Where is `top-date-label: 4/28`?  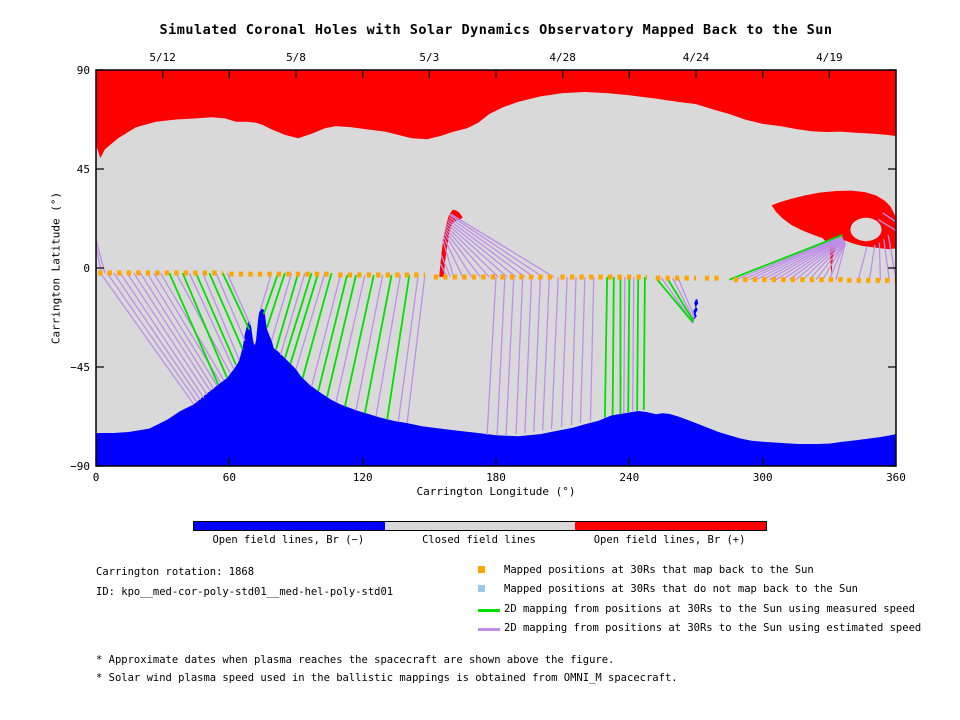
top-date-label: 4/28 is located at coordinates (562, 57).